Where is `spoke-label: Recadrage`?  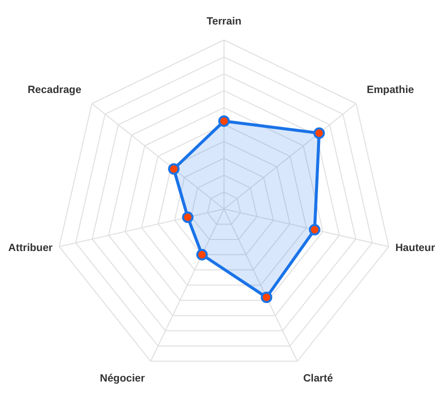
spoke-label: Recadrage is located at coordinates (55, 90).